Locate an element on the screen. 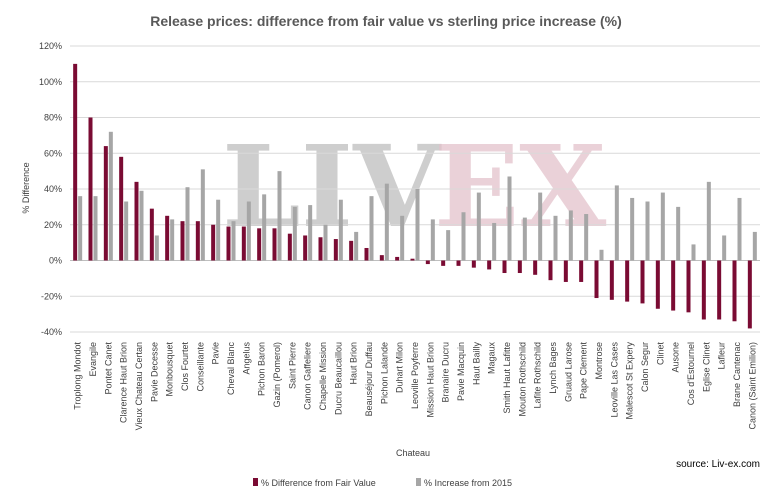 Image resolution: width=779 pixels, height=500 pixels. x-tick-label: Vieux Chateau Certan is located at coordinates (139, 386).